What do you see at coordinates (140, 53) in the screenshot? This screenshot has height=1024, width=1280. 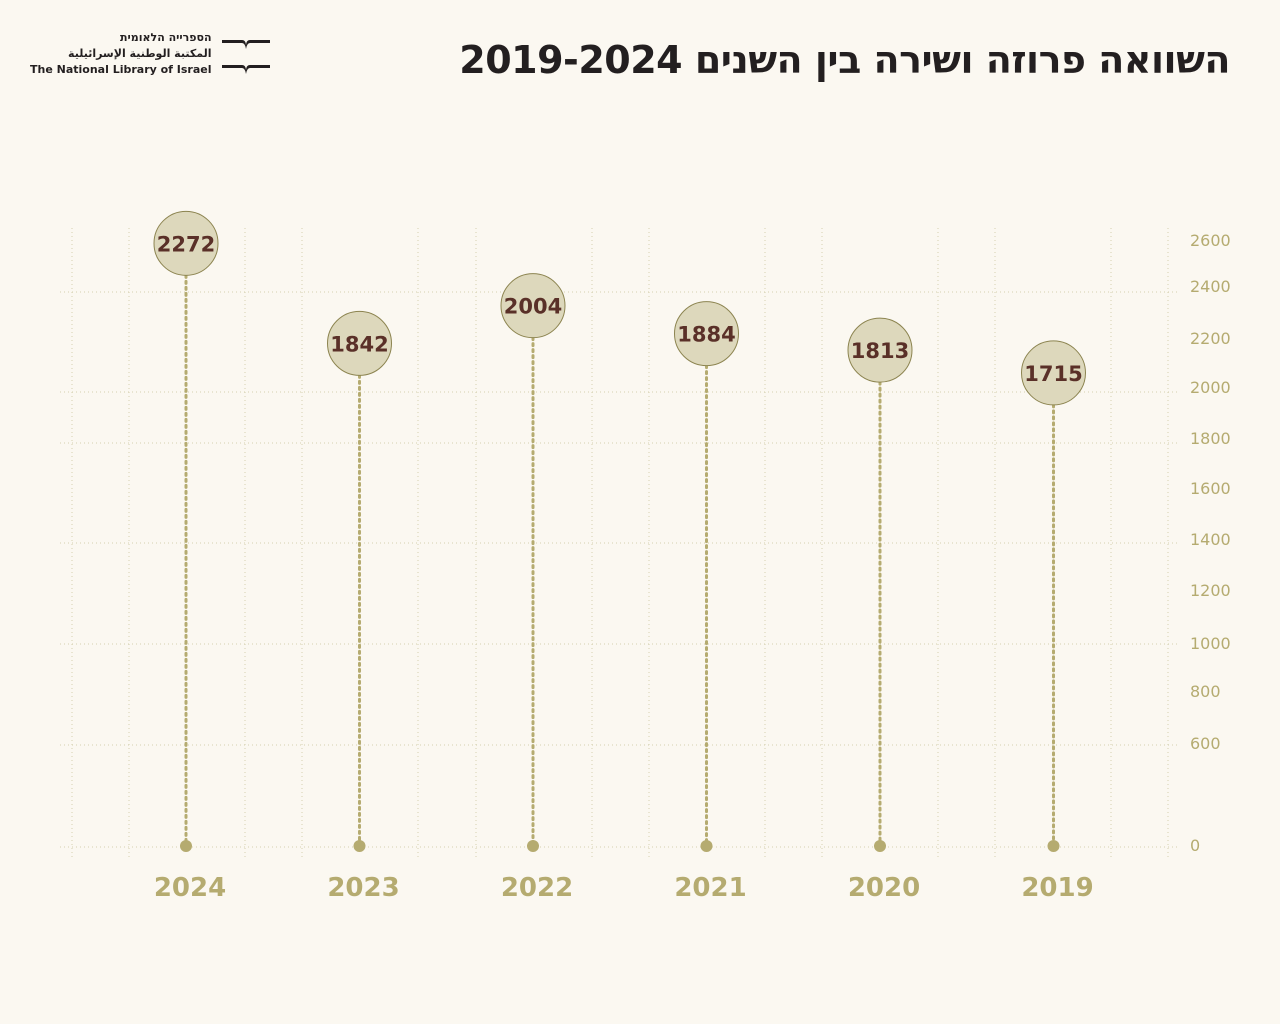 I see `logo-arabic: المكتبة الوطنية الإسرائيلية` at bounding box center [140, 53].